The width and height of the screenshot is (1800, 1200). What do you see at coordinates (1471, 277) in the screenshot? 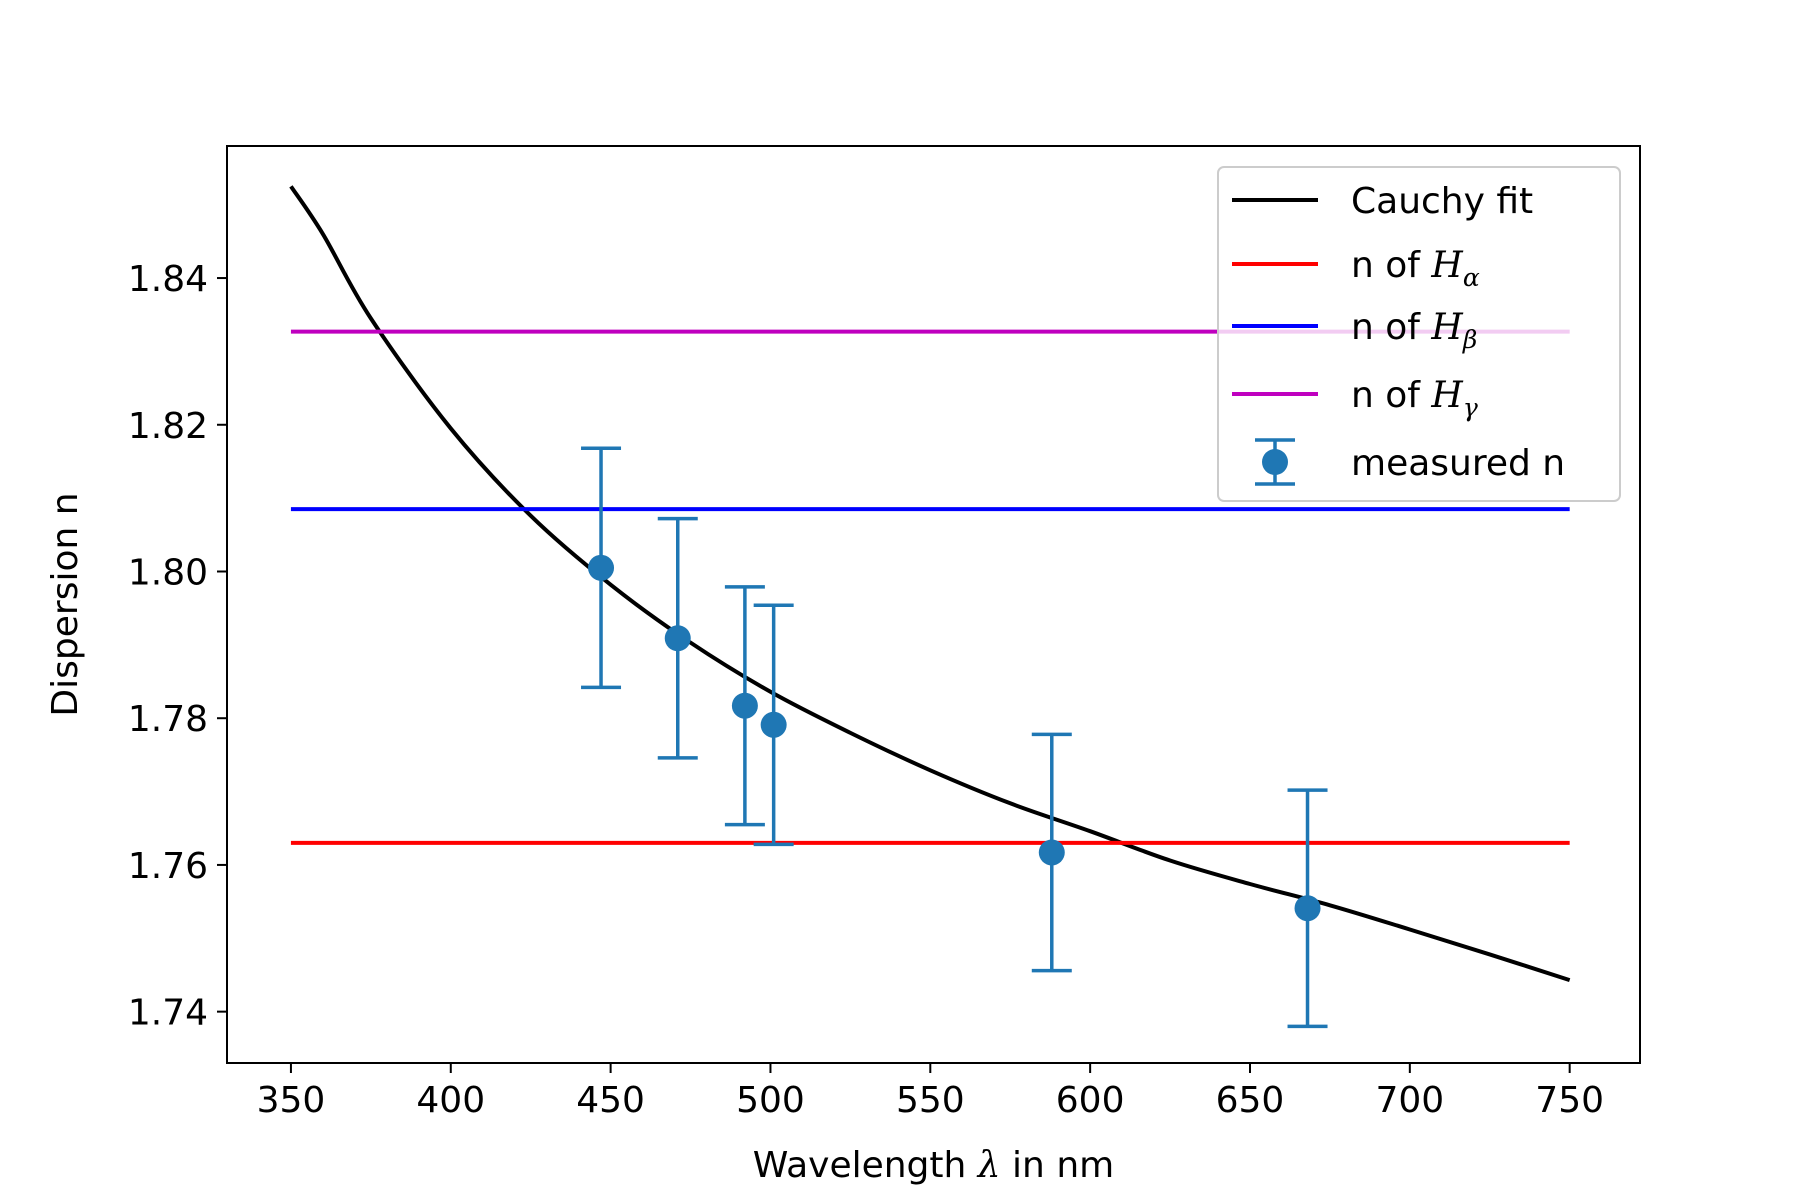
I see `legend-label-subscript: α` at bounding box center [1471, 277].